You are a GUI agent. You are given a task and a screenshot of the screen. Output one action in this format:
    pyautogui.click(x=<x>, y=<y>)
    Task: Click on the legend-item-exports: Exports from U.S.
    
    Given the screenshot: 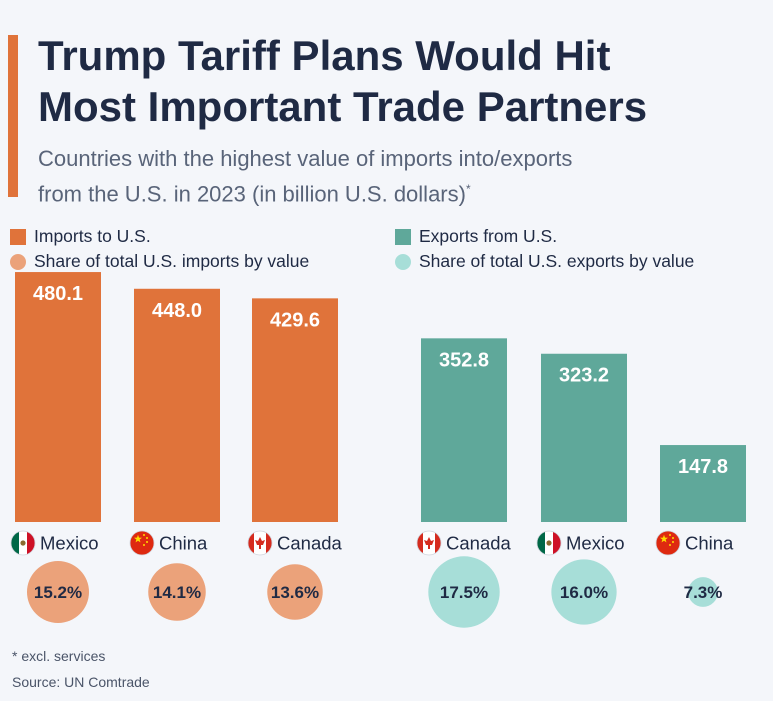 What is the action you would take?
    pyautogui.click(x=544, y=236)
    